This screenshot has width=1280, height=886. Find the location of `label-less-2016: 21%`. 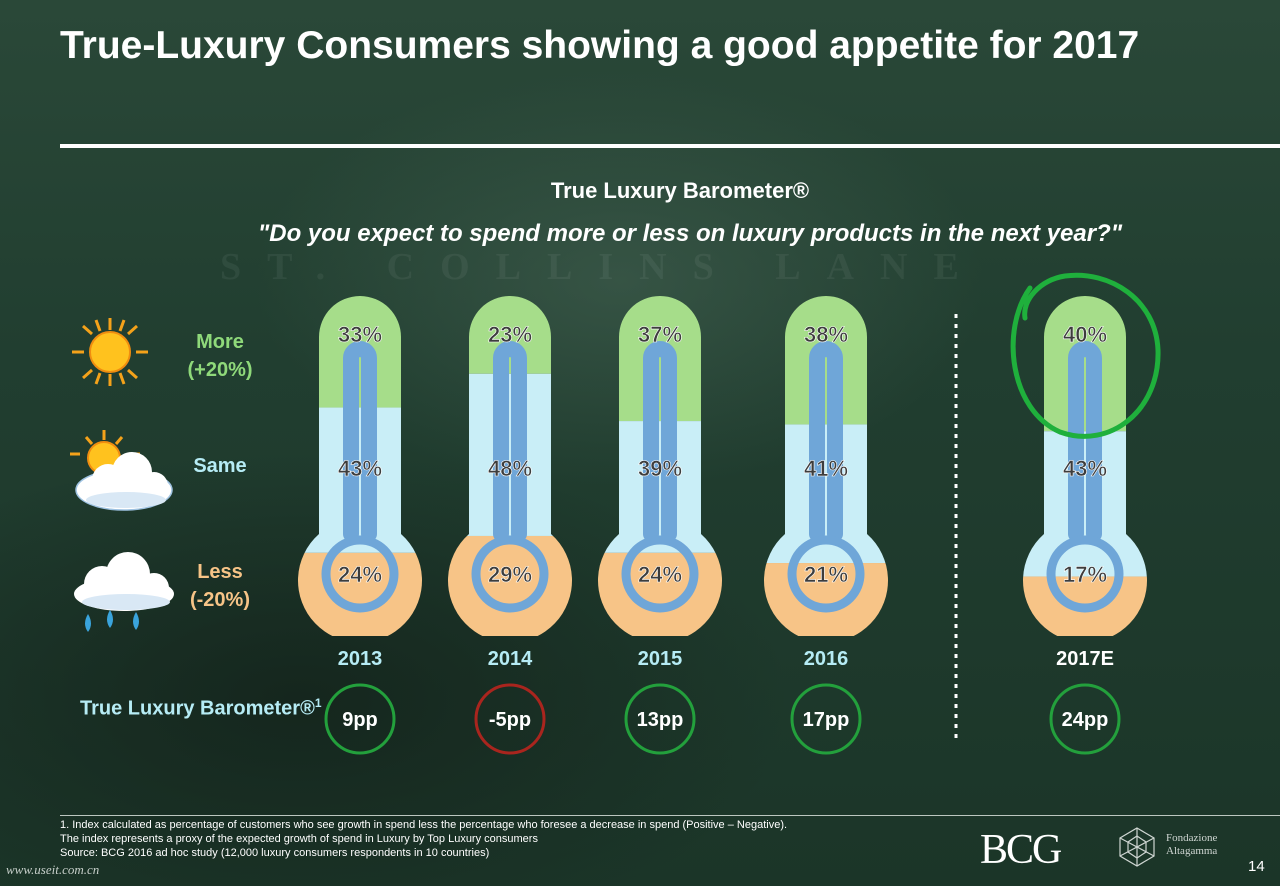

label-less-2016: 21% is located at coordinates (826, 574).